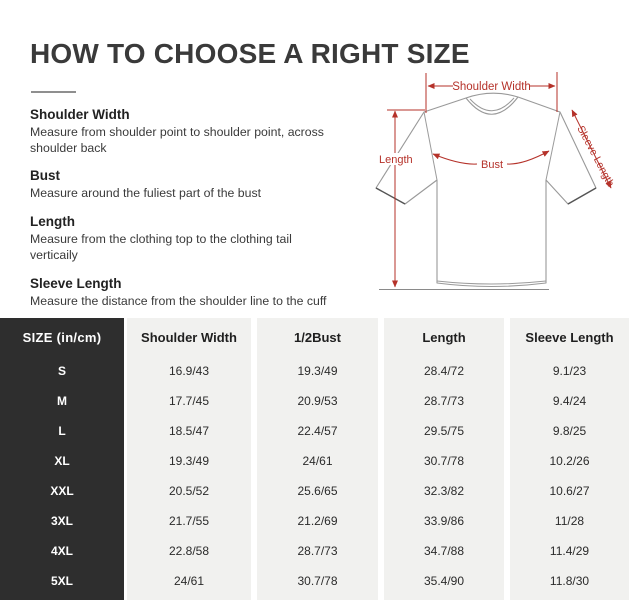 The width and height of the screenshot is (629, 600). What do you see at coordinates (582, 196) in the screenshot?
I see `tshirt-cuff-right` at bounding box center [582, 196].